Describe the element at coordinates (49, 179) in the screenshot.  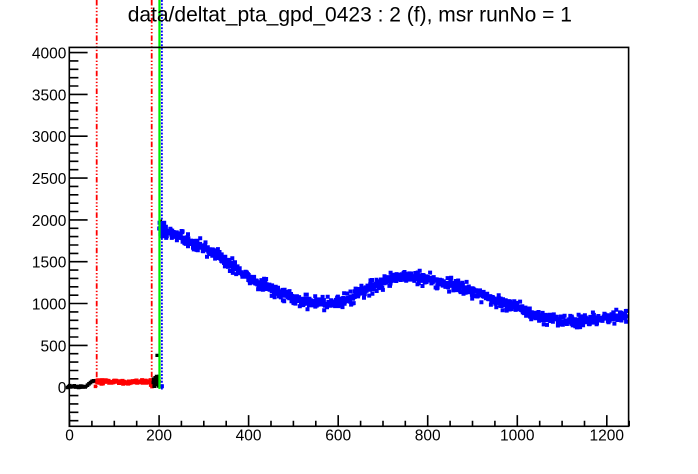
I see `svg-text: 2500` at that location.